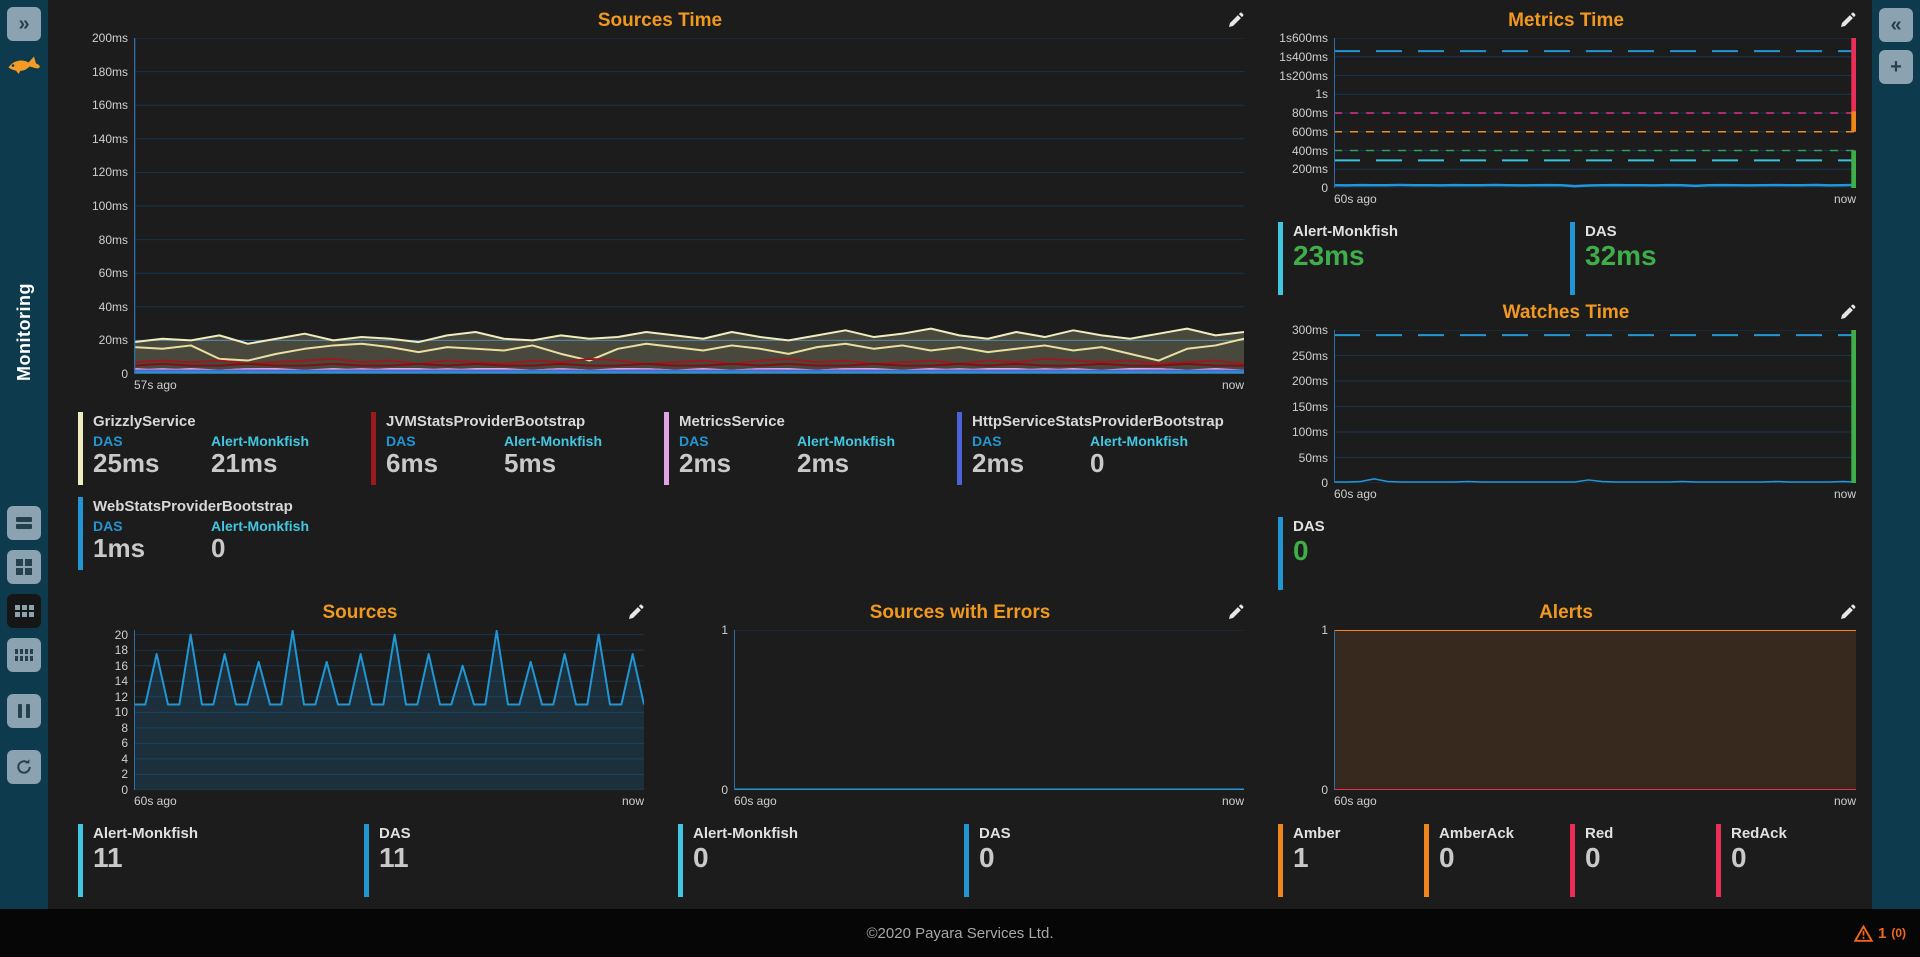  Describe the element at coordinates (144, 421) in the screenshot. I see `legend-series-title: GrizzlyService` at that location.